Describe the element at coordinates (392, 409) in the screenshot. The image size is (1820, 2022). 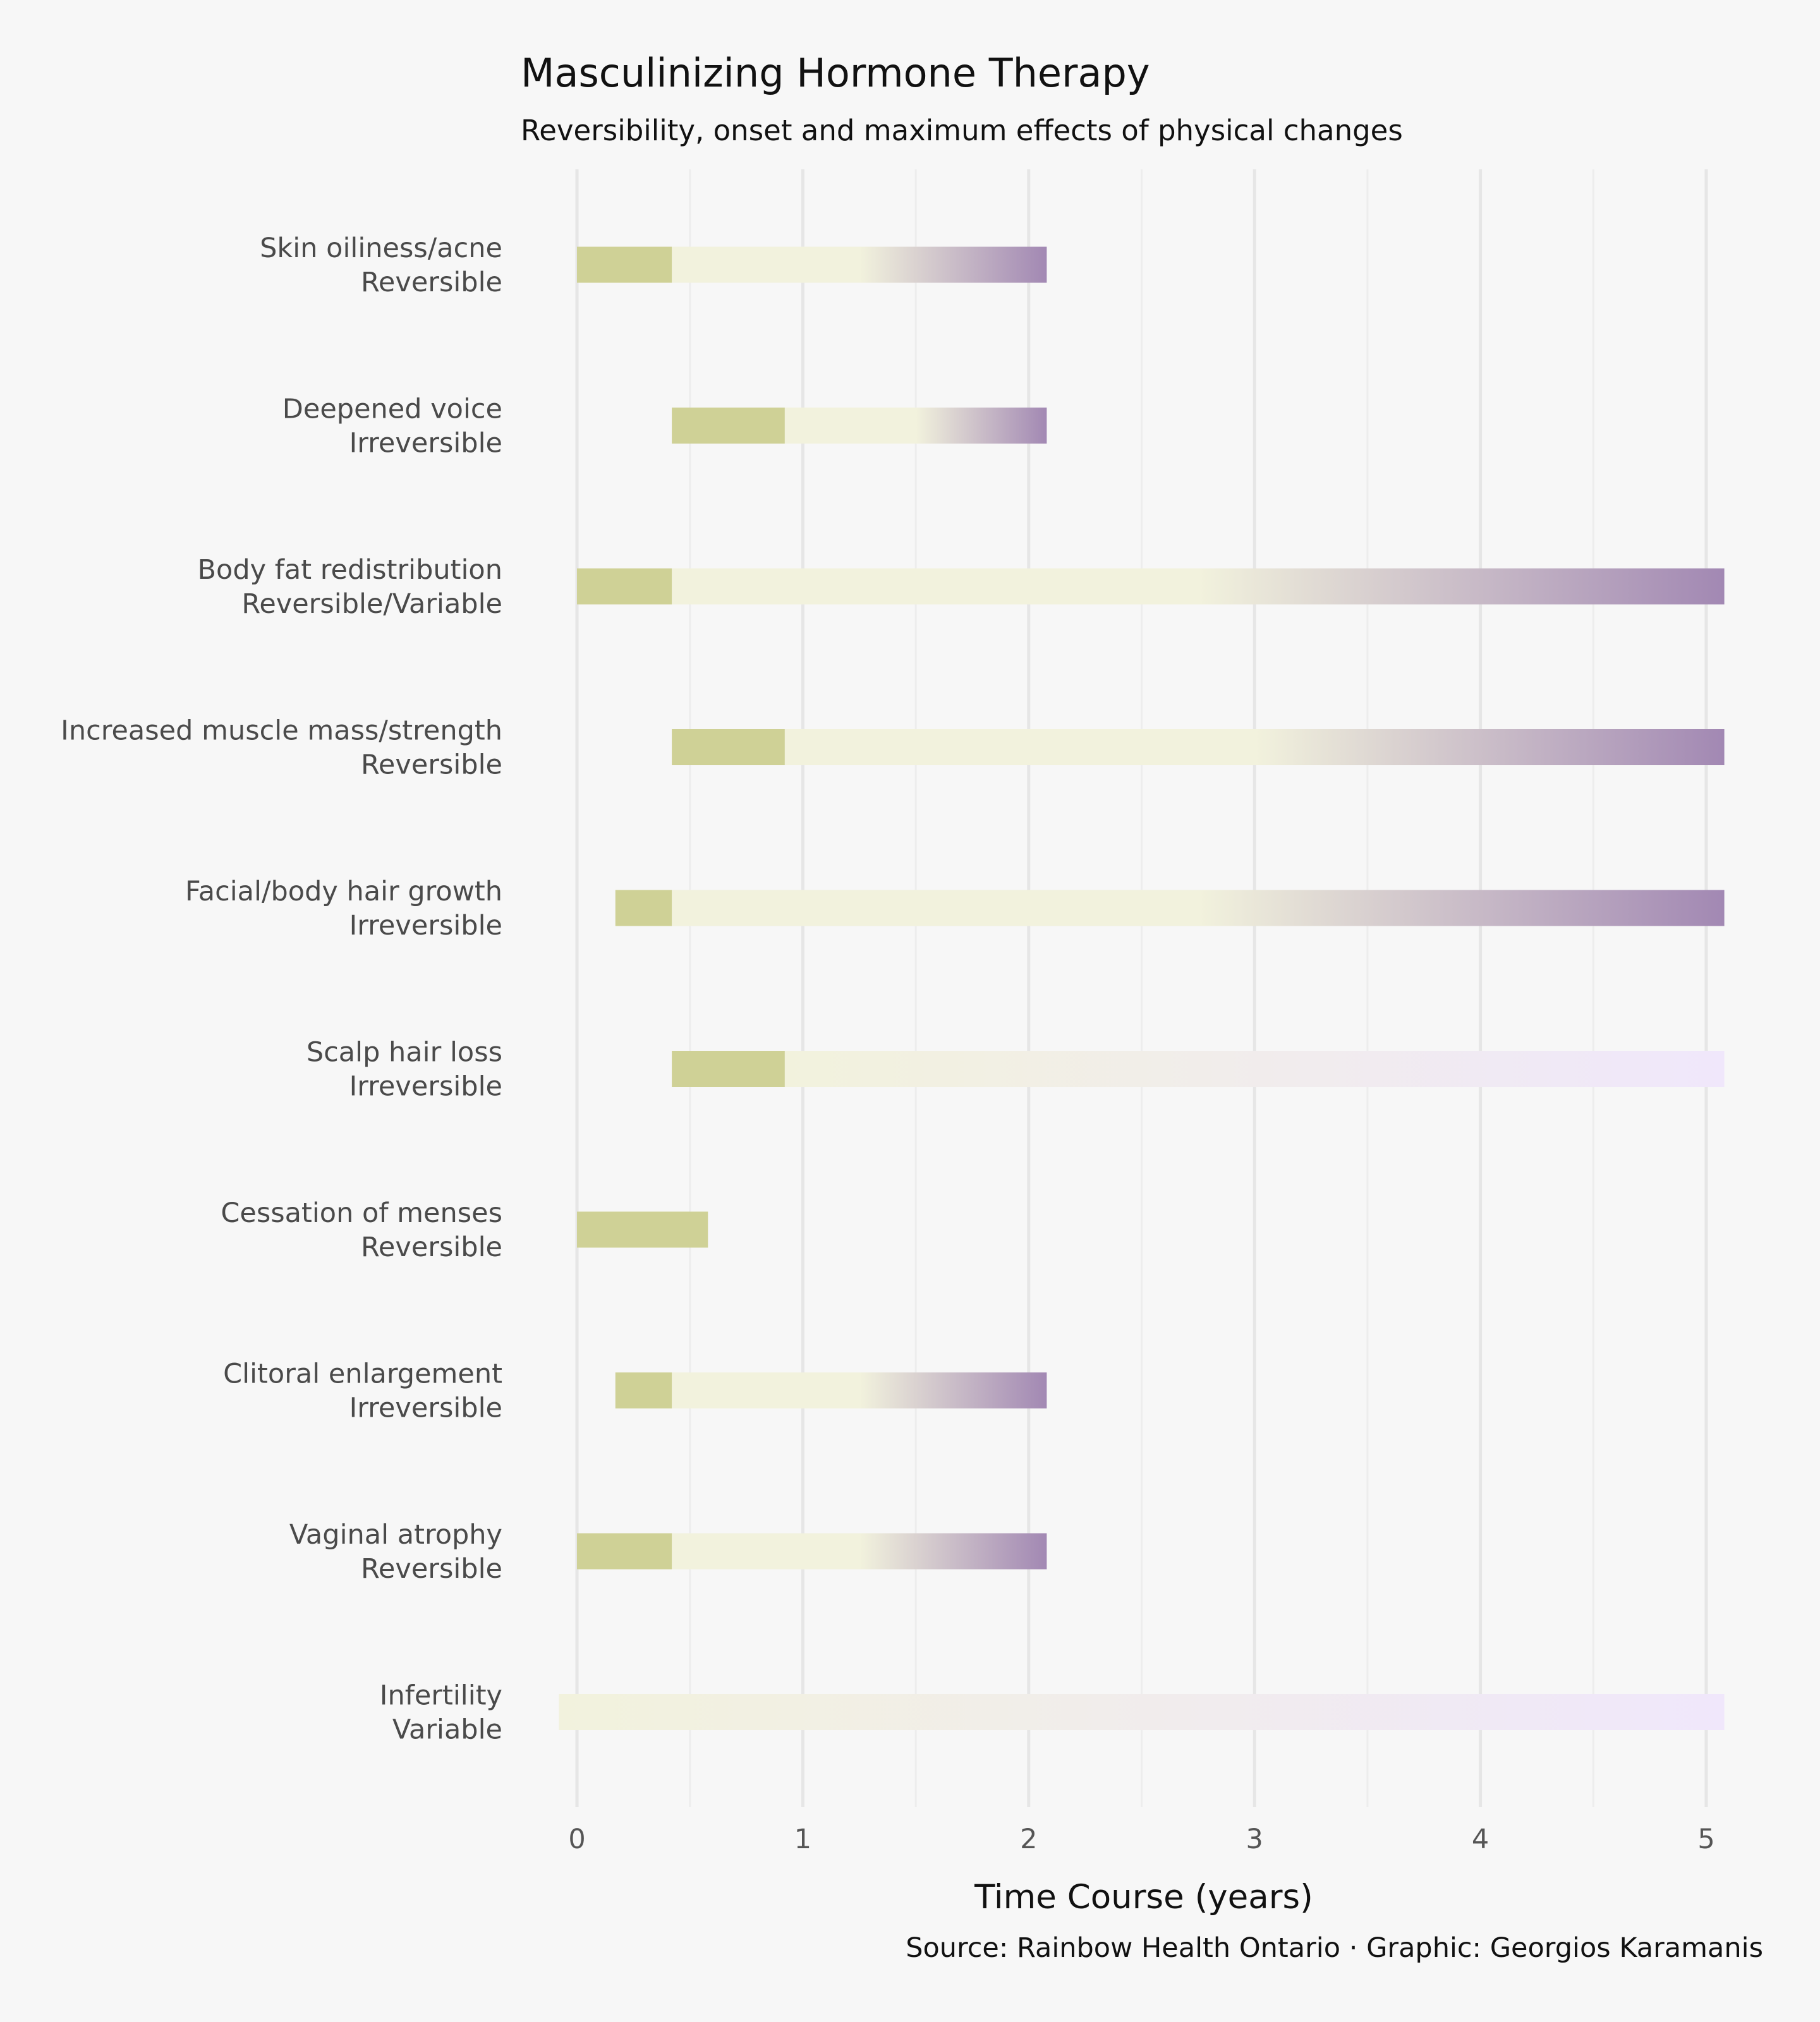
I see `effect-label: Deepened voice` at that location.